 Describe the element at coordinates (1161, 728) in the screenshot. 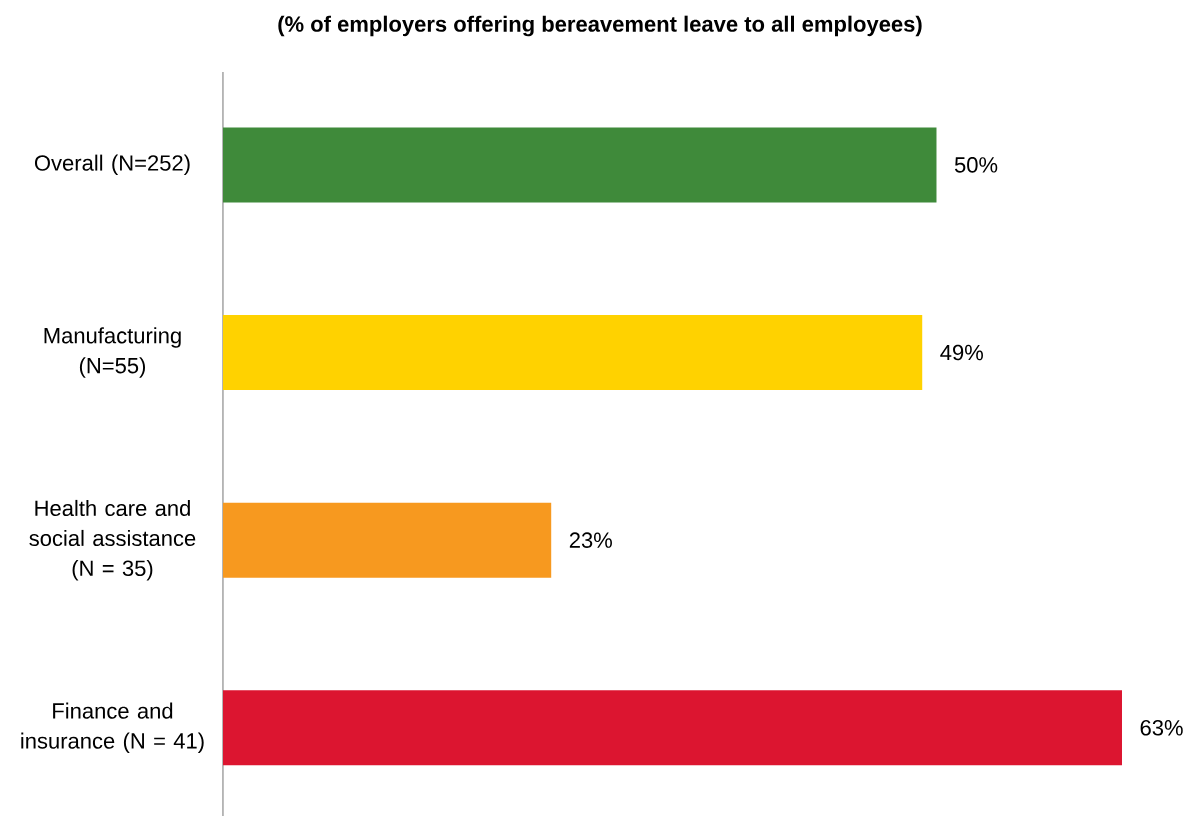

I see `data-label: 63%` at that location.